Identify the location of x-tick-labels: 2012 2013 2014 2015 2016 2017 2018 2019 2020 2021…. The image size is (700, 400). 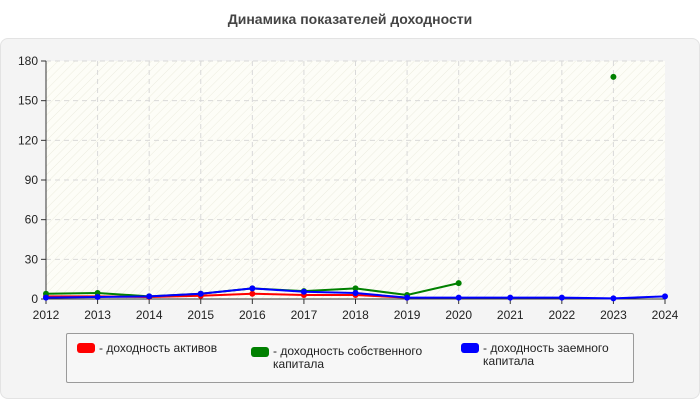
(356, 315).